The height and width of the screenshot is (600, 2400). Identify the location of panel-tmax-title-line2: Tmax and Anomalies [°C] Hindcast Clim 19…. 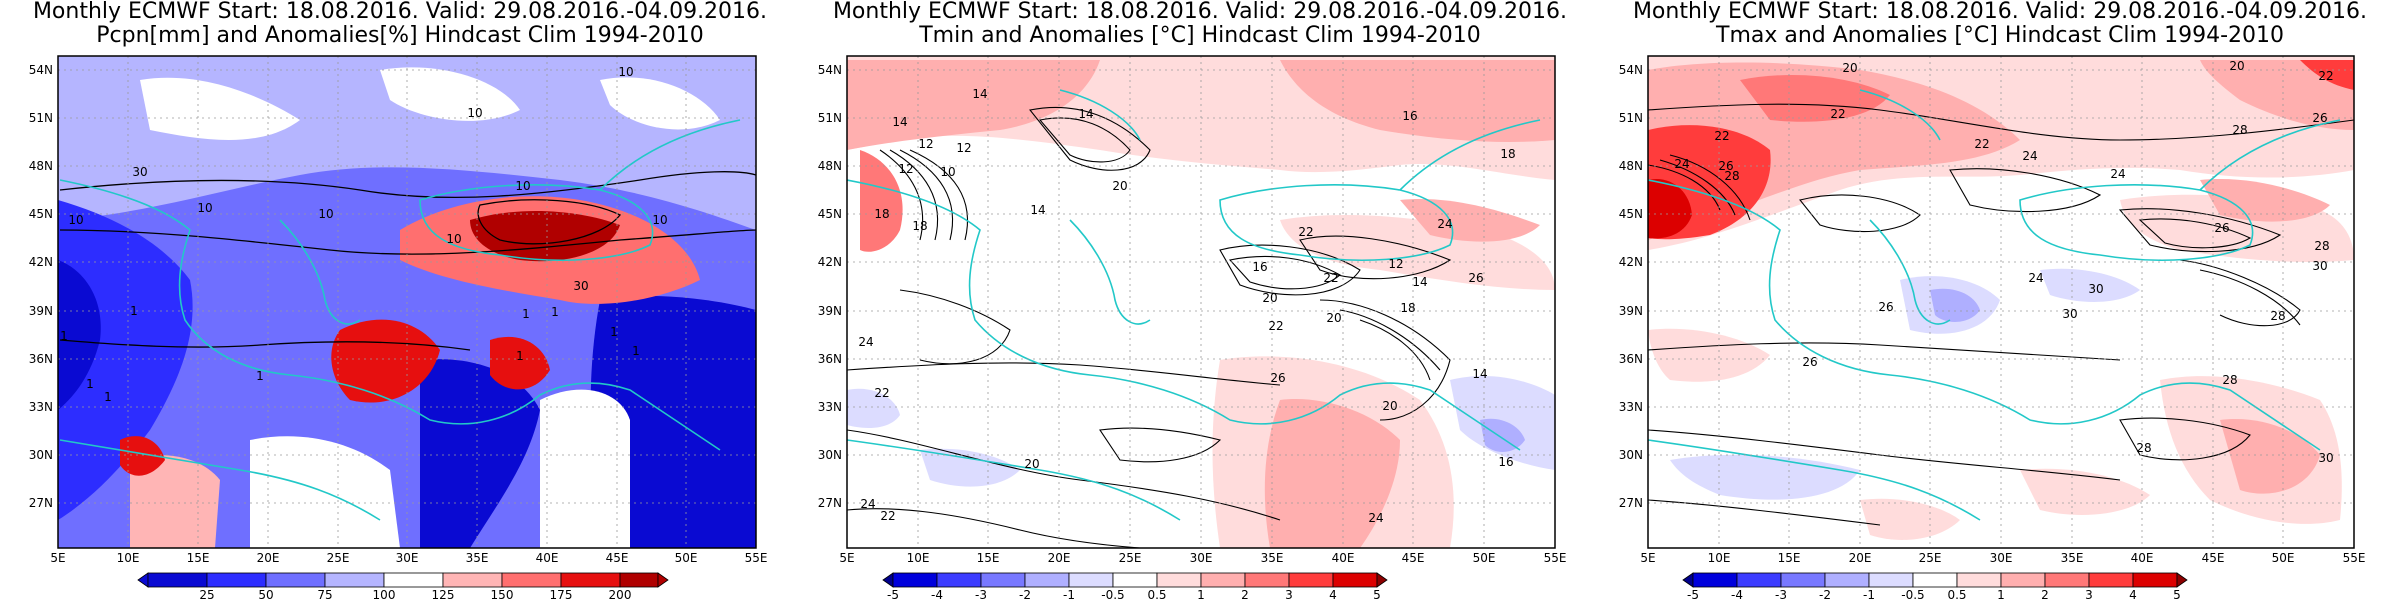
(2000, 35).